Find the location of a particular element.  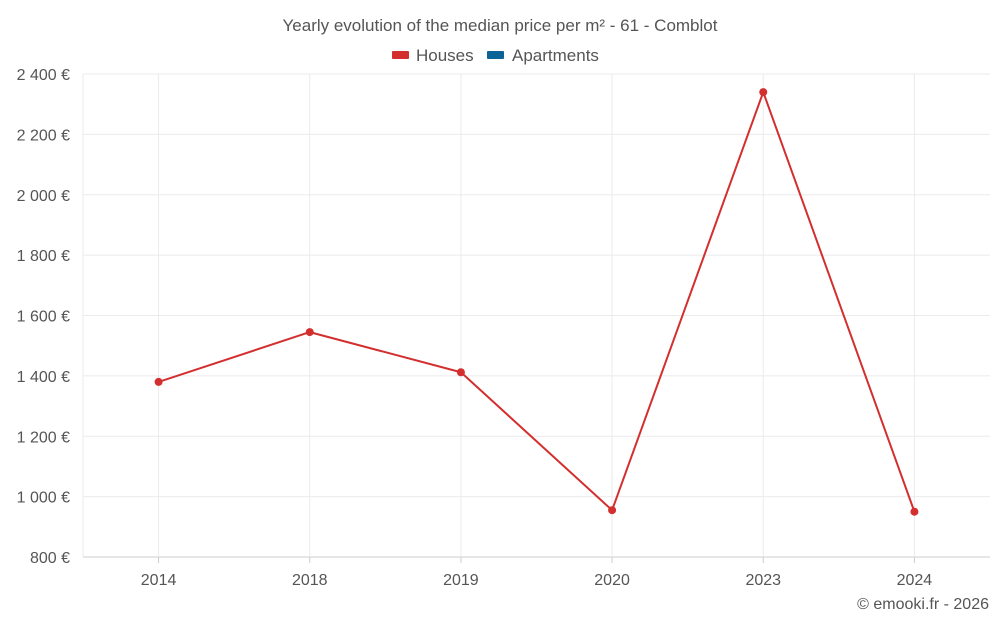

y-tick-label: 2 200 € is located at coordinates (43, 135).